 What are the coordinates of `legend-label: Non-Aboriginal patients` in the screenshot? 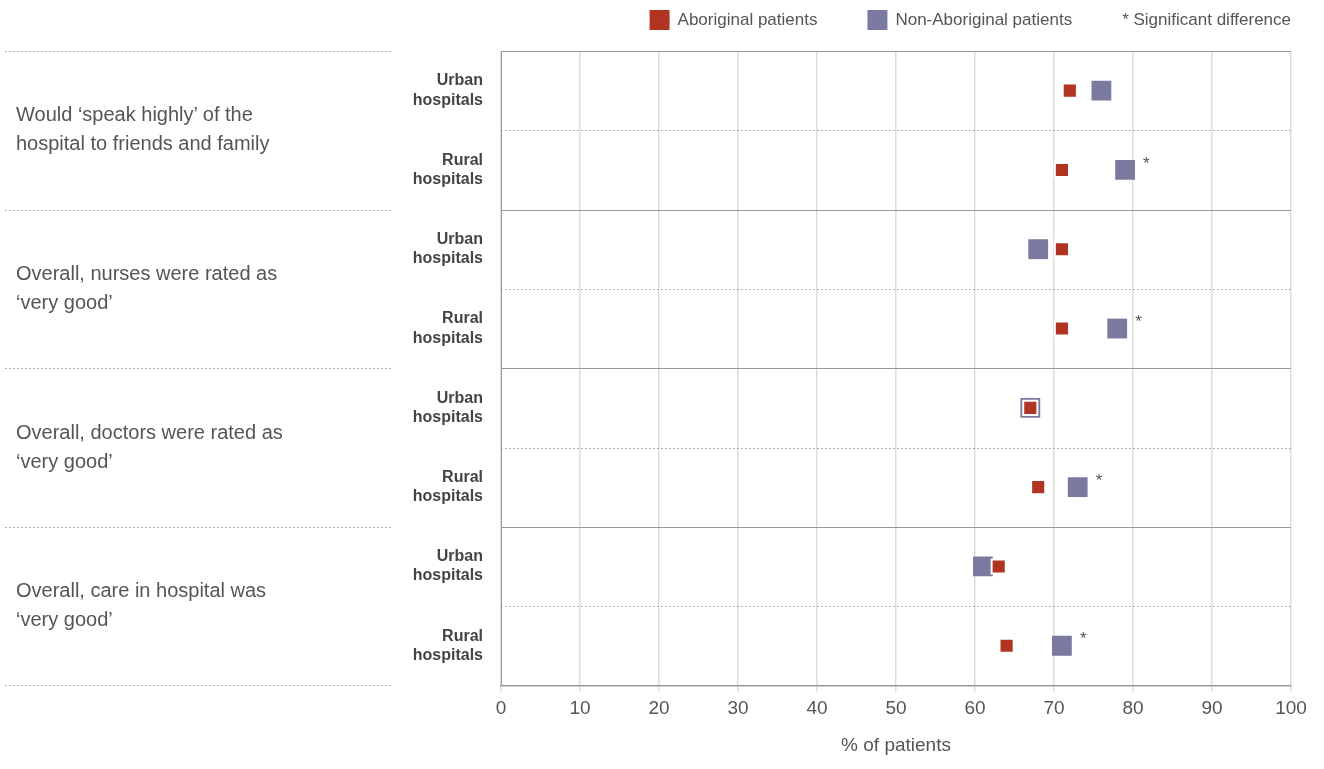 It's located at (984, 19).